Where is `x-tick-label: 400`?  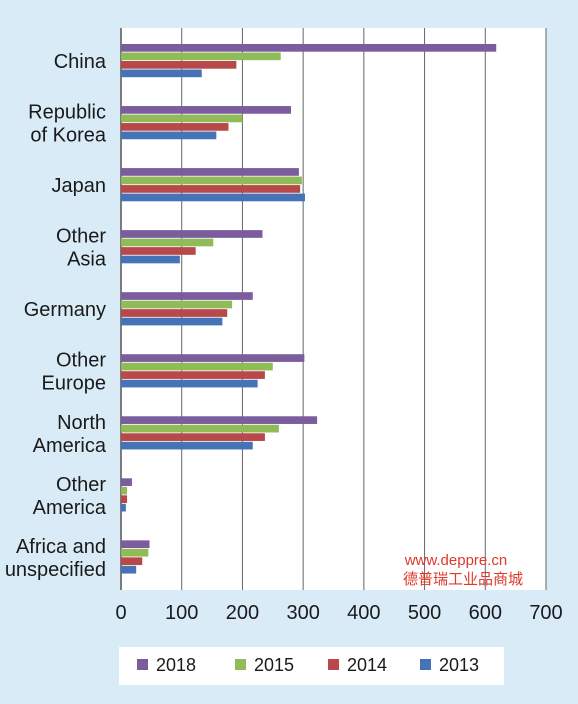 x-tick-label: 400 is located at coordinates (363, 613).